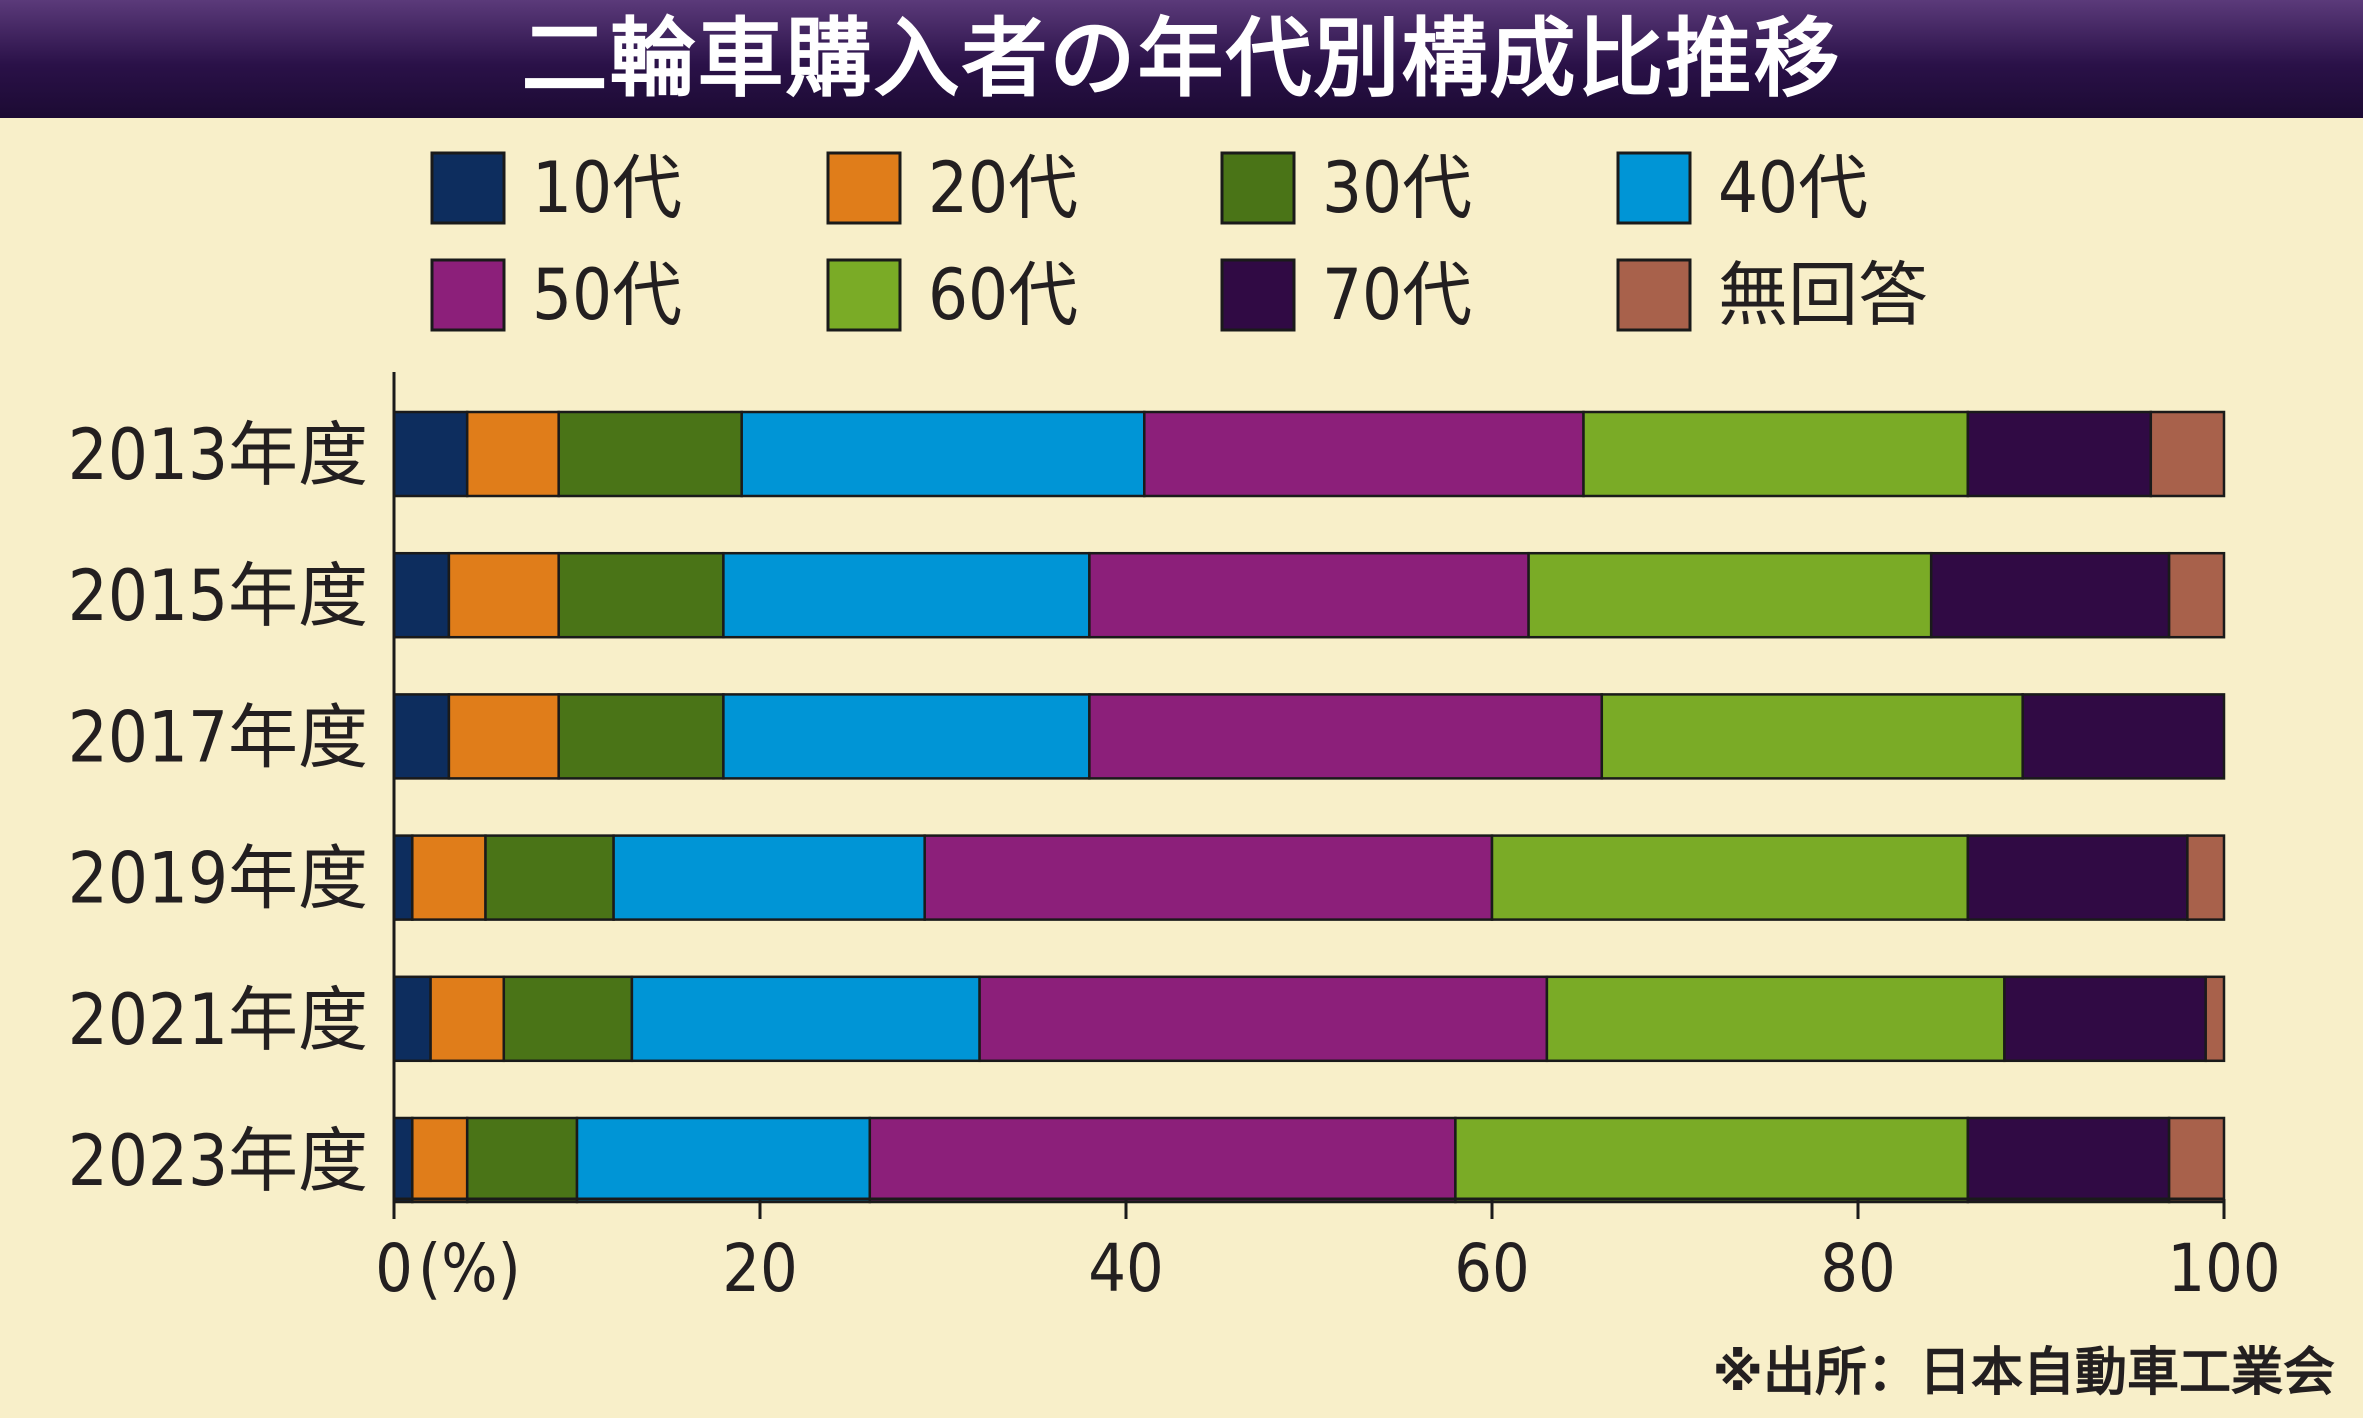  What do you see at coordinates (1126, 1268) in the screenshot?
I see `x-tick-label-2: 40` at bounding box center [1126, 1268].